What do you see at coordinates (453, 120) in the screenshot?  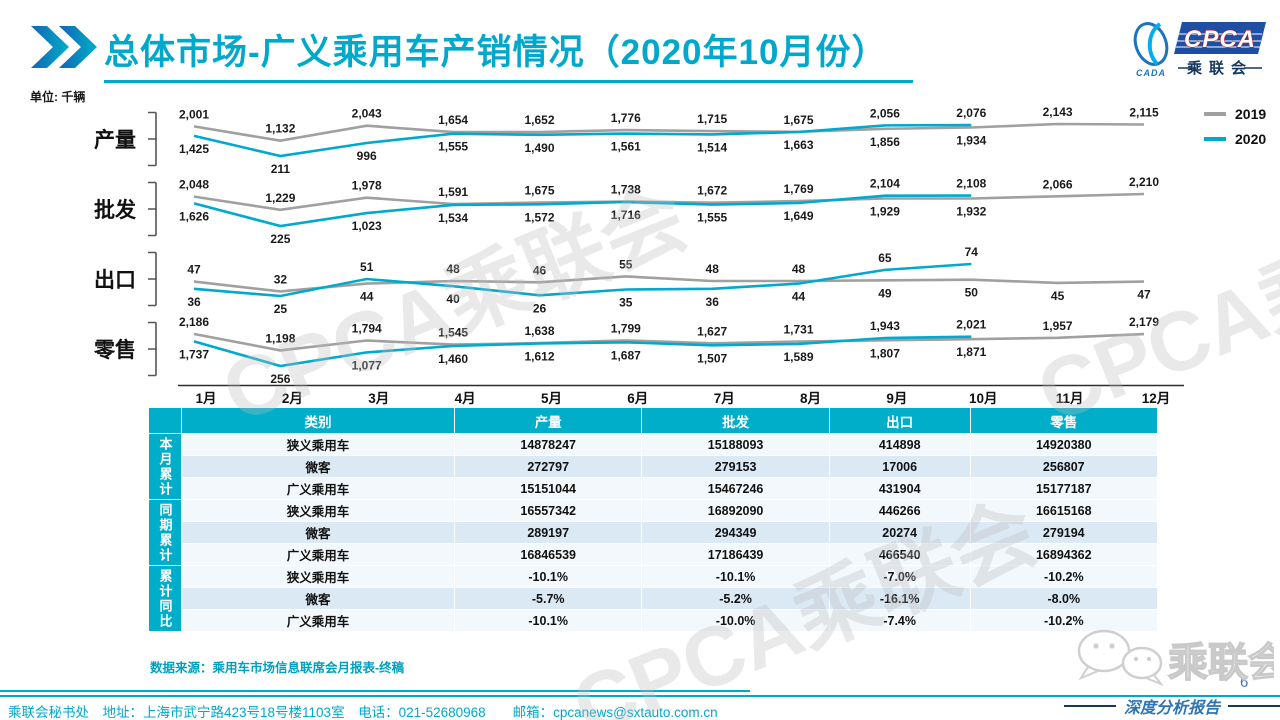 I see `svg-text: 1,654` at bounding box center [453, 120].